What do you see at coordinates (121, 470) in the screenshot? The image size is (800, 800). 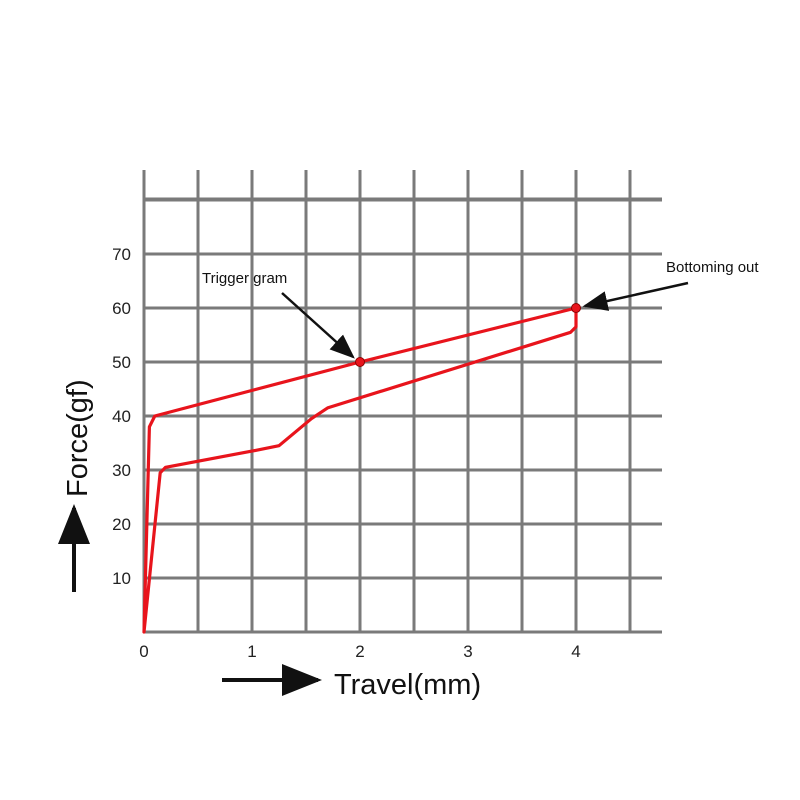 I see `y-tick-label: 30` at bounding box center [121, 470].